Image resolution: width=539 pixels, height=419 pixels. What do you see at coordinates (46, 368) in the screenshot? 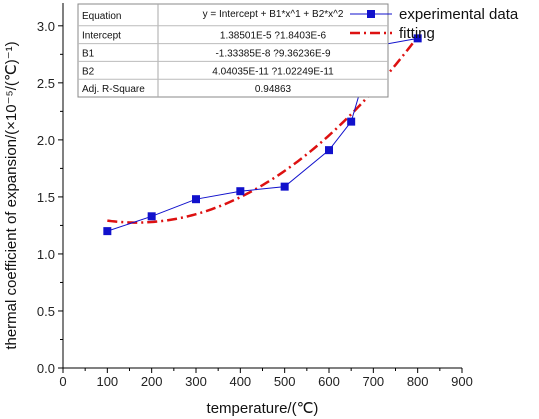
I see `y-tick-label: 0.0` at bounding box center [46, 368].